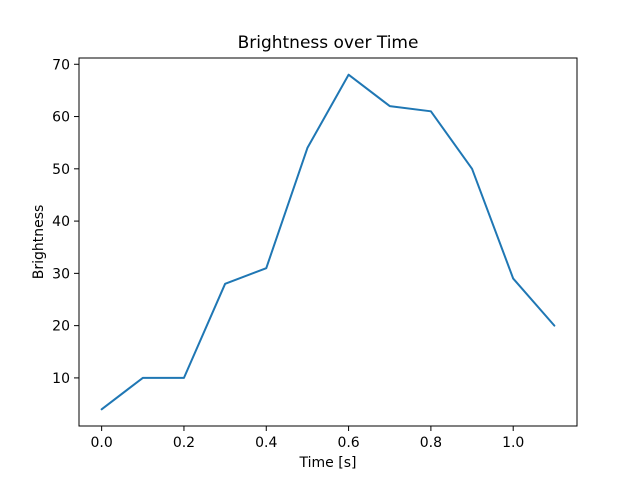  What do you see at coordinates (61, 170) in the screenshot?
I see `y-tick-label: 50` at bounding box center [61, 170].